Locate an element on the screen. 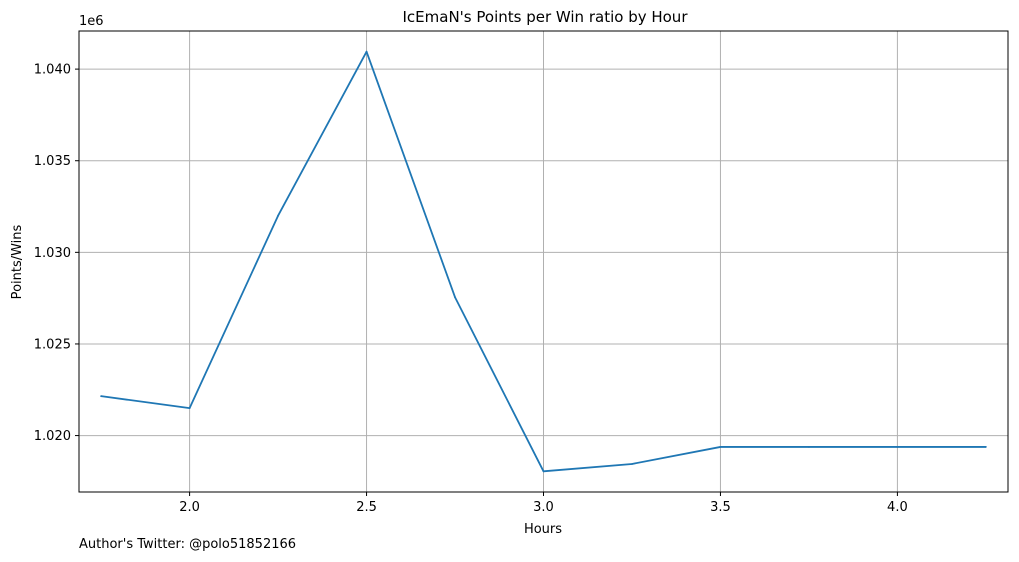 The height and width of the screenshot is (562, 1019). y-tick-label: 1.030 is located at coordinates (52, 253).